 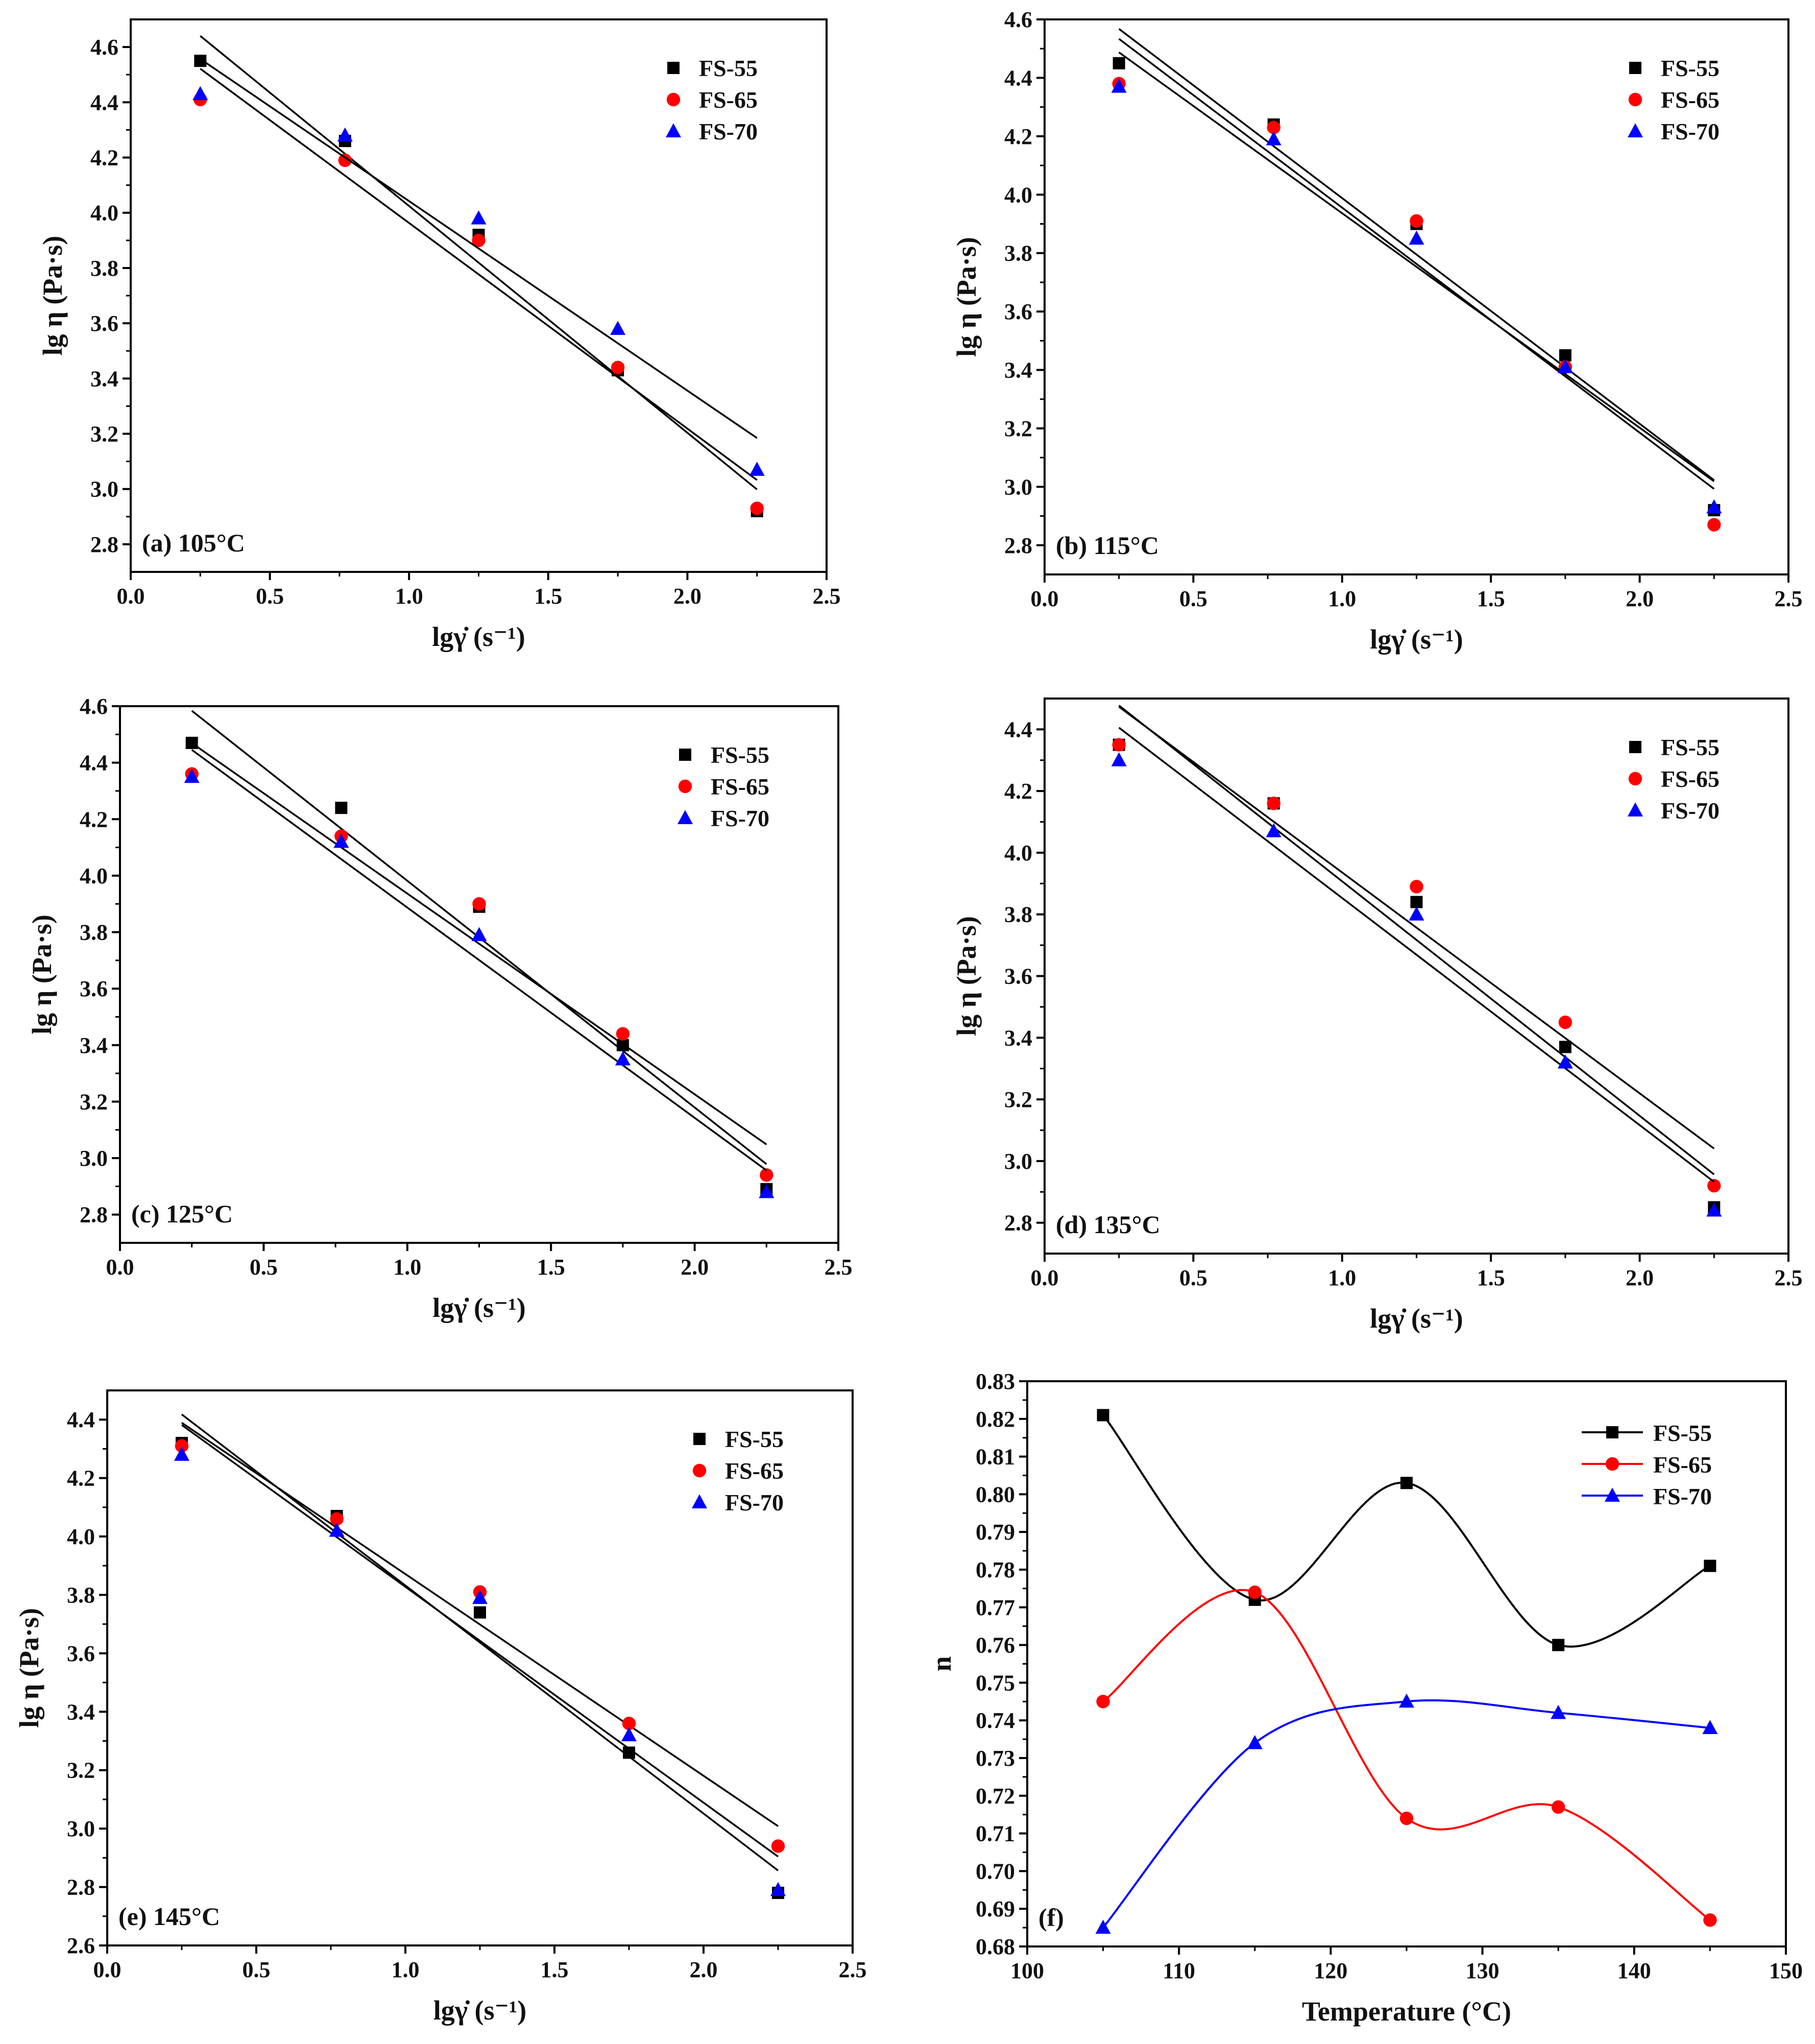 I want to click on y-tick-label: 3.0, so click(x=81, y=1828).